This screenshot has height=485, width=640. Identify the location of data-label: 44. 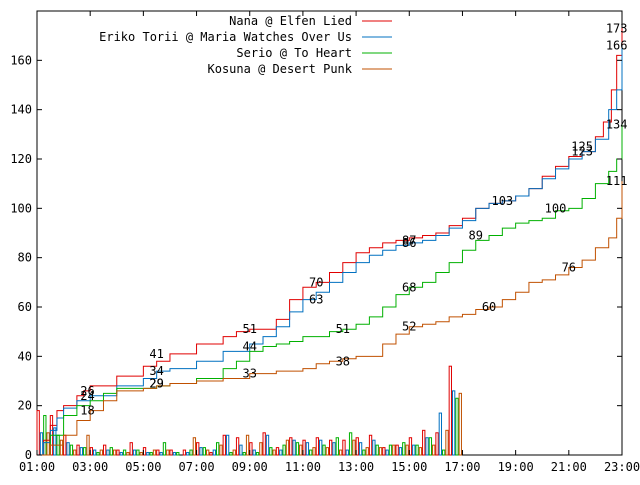
(250, 346).